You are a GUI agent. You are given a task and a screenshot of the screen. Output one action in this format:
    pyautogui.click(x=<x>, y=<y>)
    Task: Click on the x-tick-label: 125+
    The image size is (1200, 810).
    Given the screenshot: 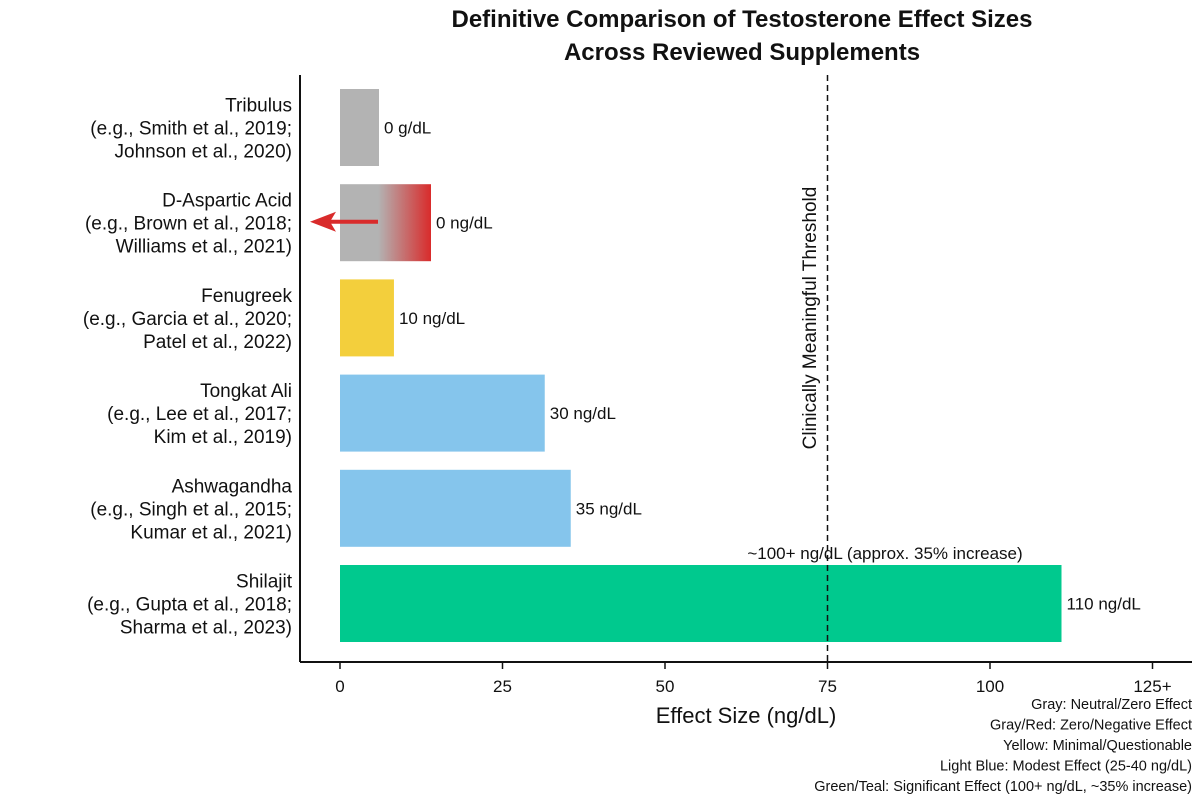 What is the action you would take?
    pyautogui.click(x=1152, y=686)
    